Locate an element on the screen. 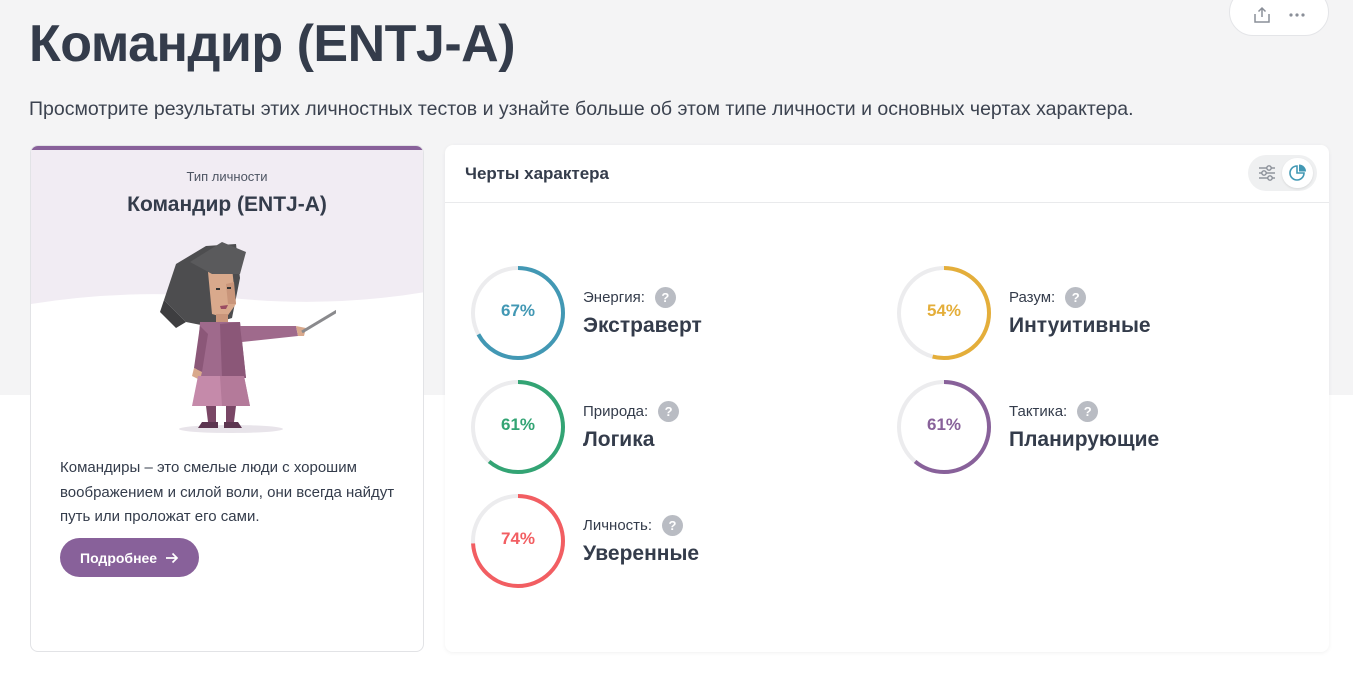  arrow-right-icon is located at coordinates (172, 557).